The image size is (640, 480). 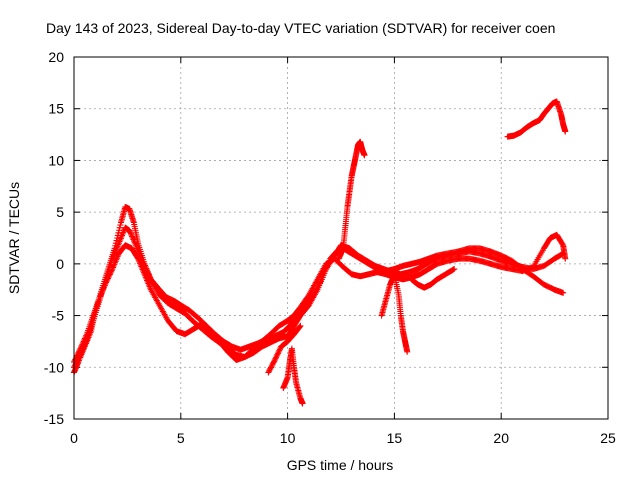 I want to click on x-tick-label: 5, so click(x=181, y=438).